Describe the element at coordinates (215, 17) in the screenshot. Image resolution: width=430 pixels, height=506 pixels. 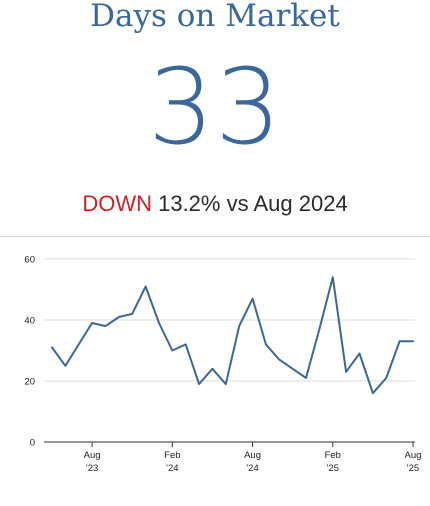
I see `chart-title: Days on Market` at that location.